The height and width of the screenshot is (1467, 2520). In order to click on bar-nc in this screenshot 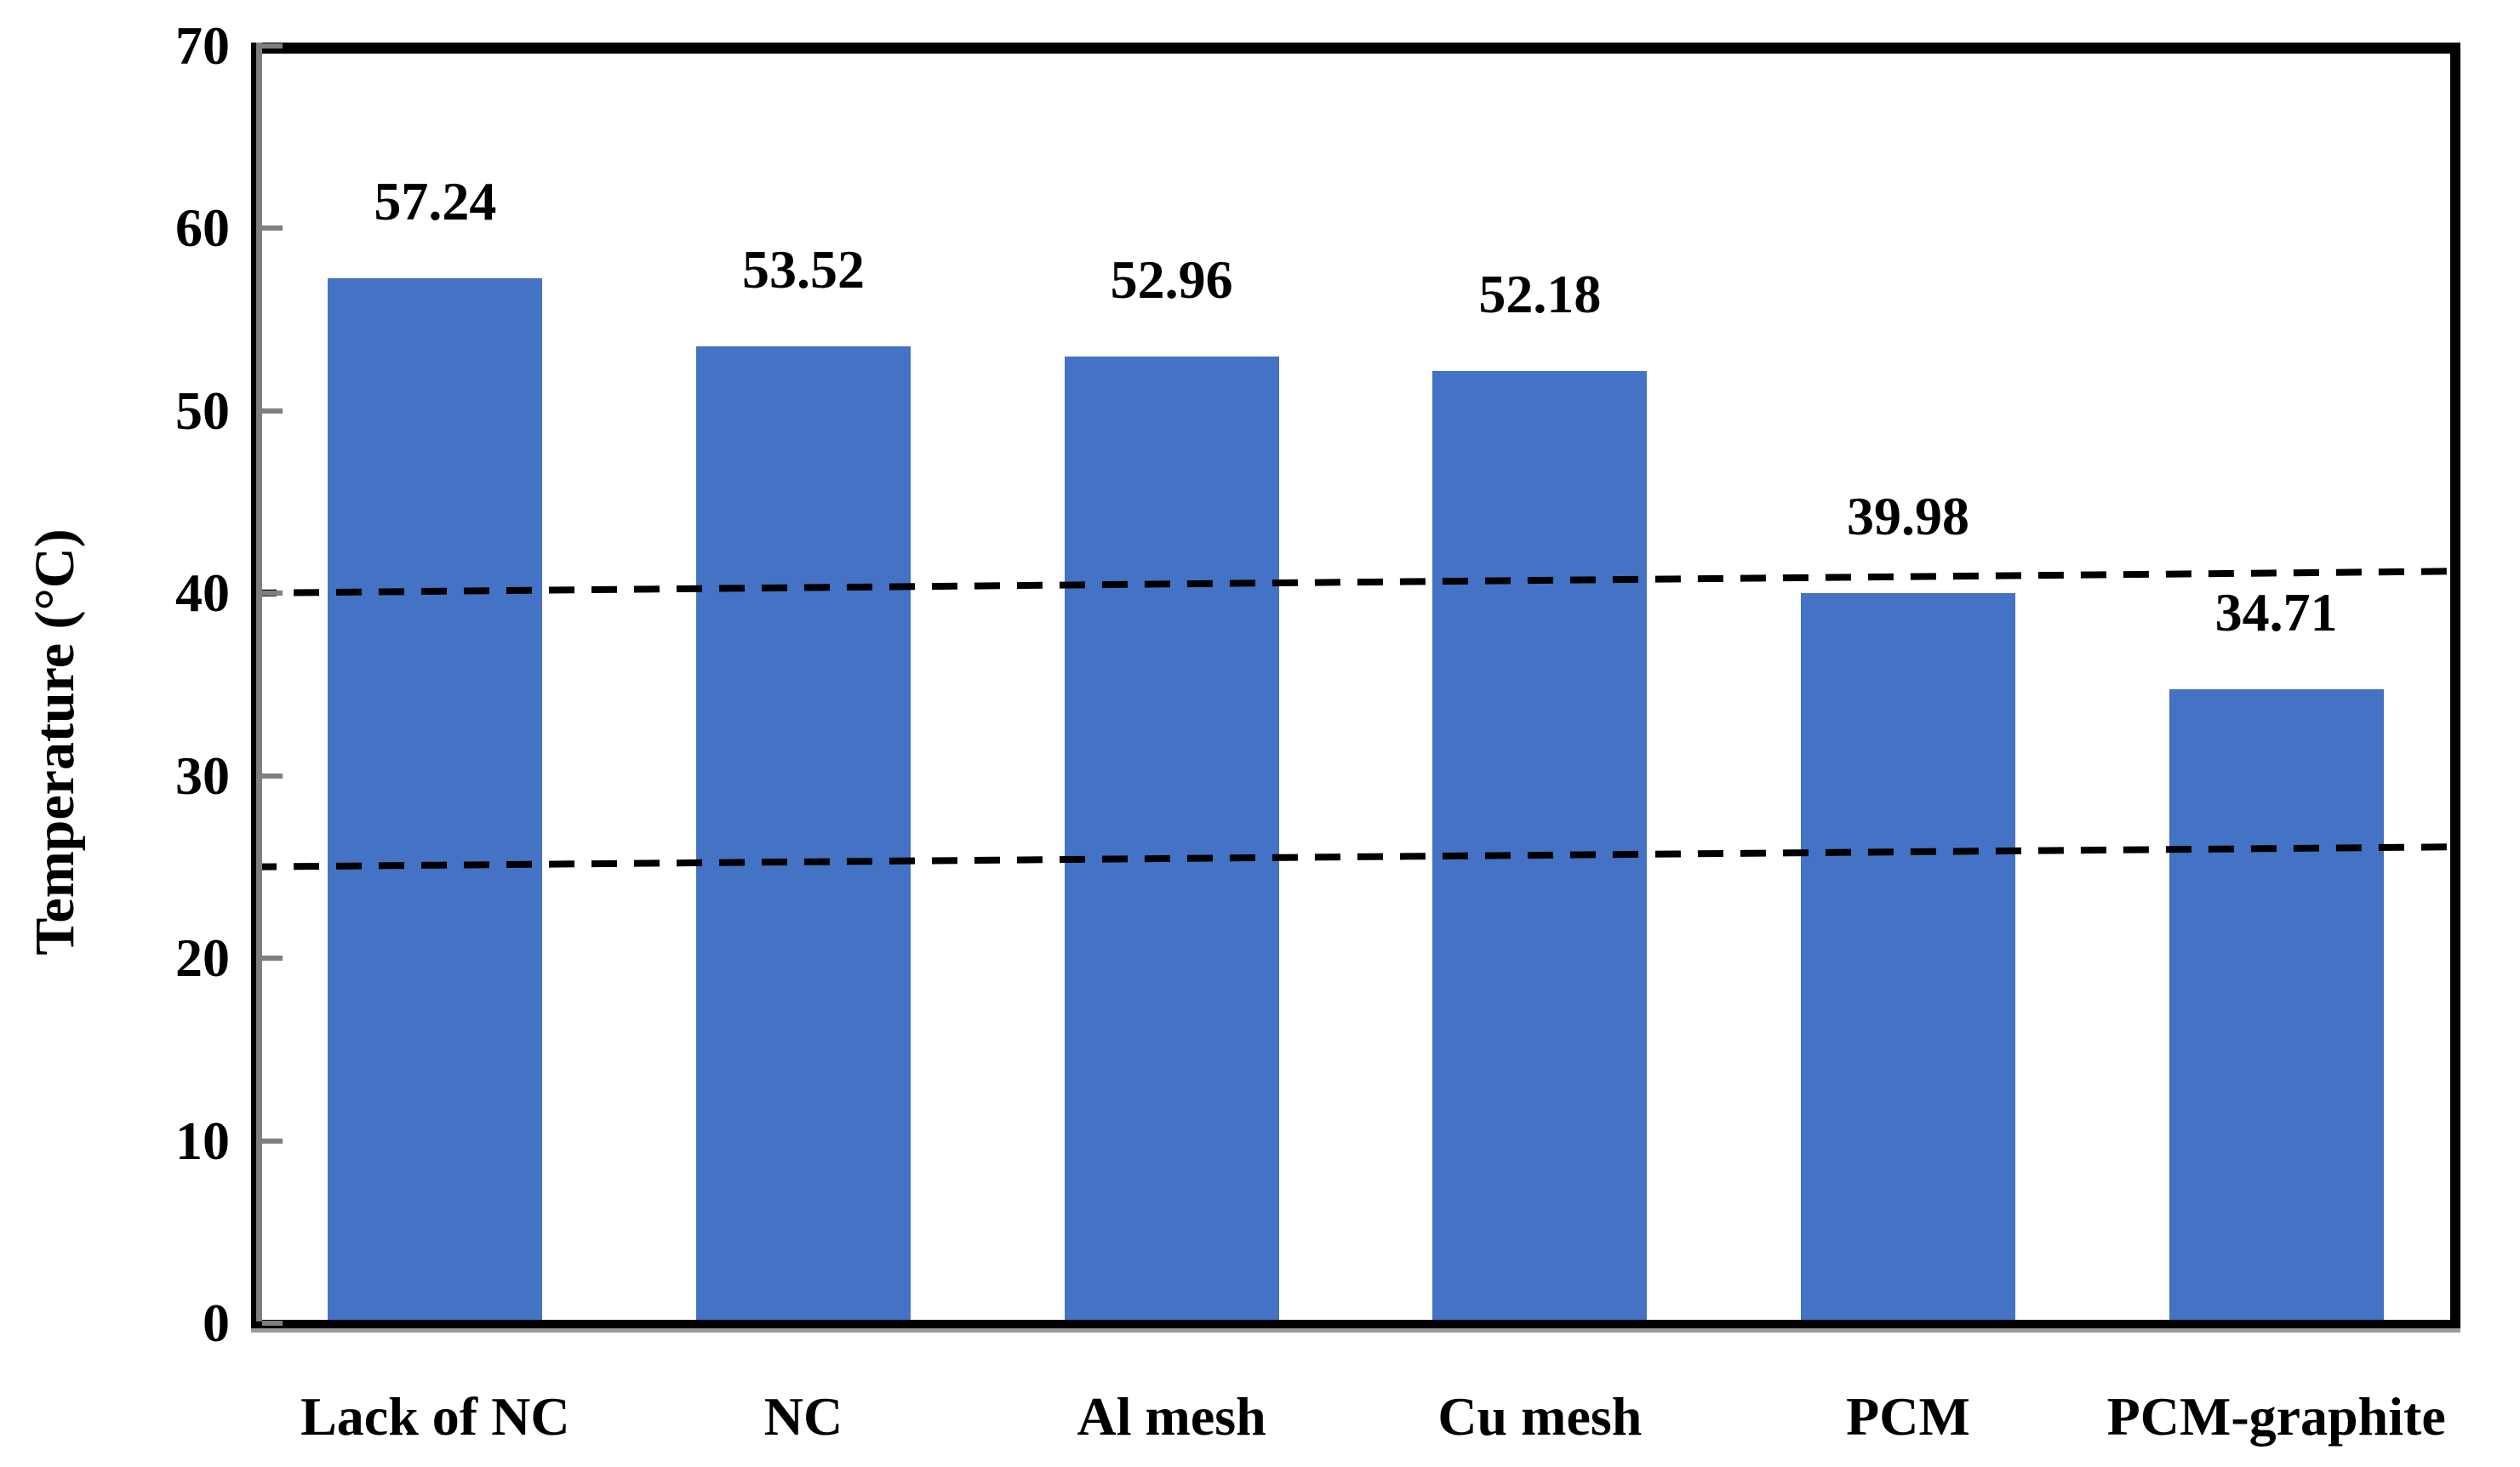, I will do `click(804, 834)`.